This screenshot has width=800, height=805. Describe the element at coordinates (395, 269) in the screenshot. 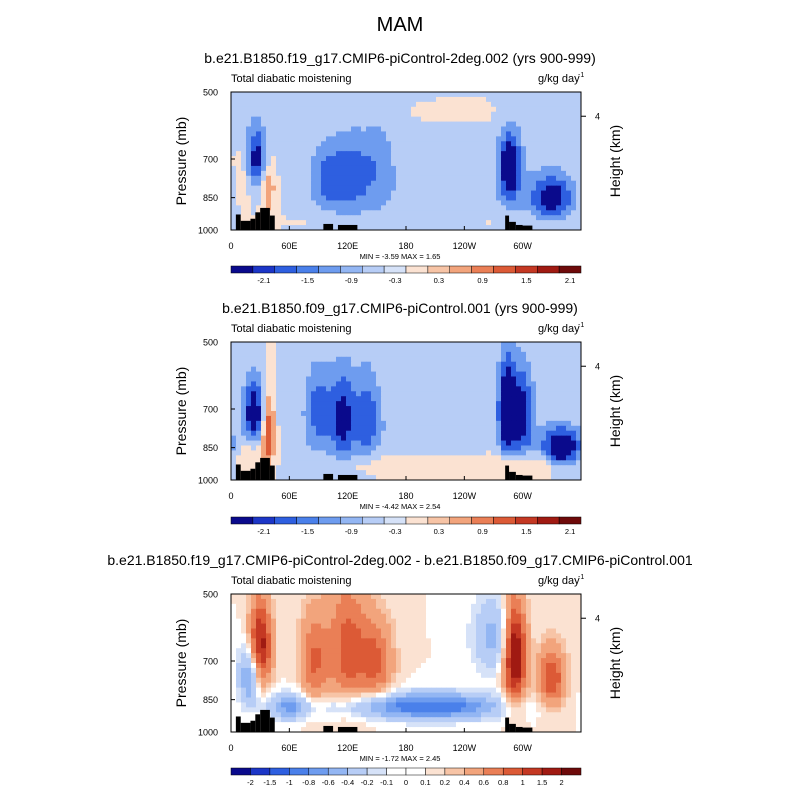

I see `colorbar-swatch` at that location.